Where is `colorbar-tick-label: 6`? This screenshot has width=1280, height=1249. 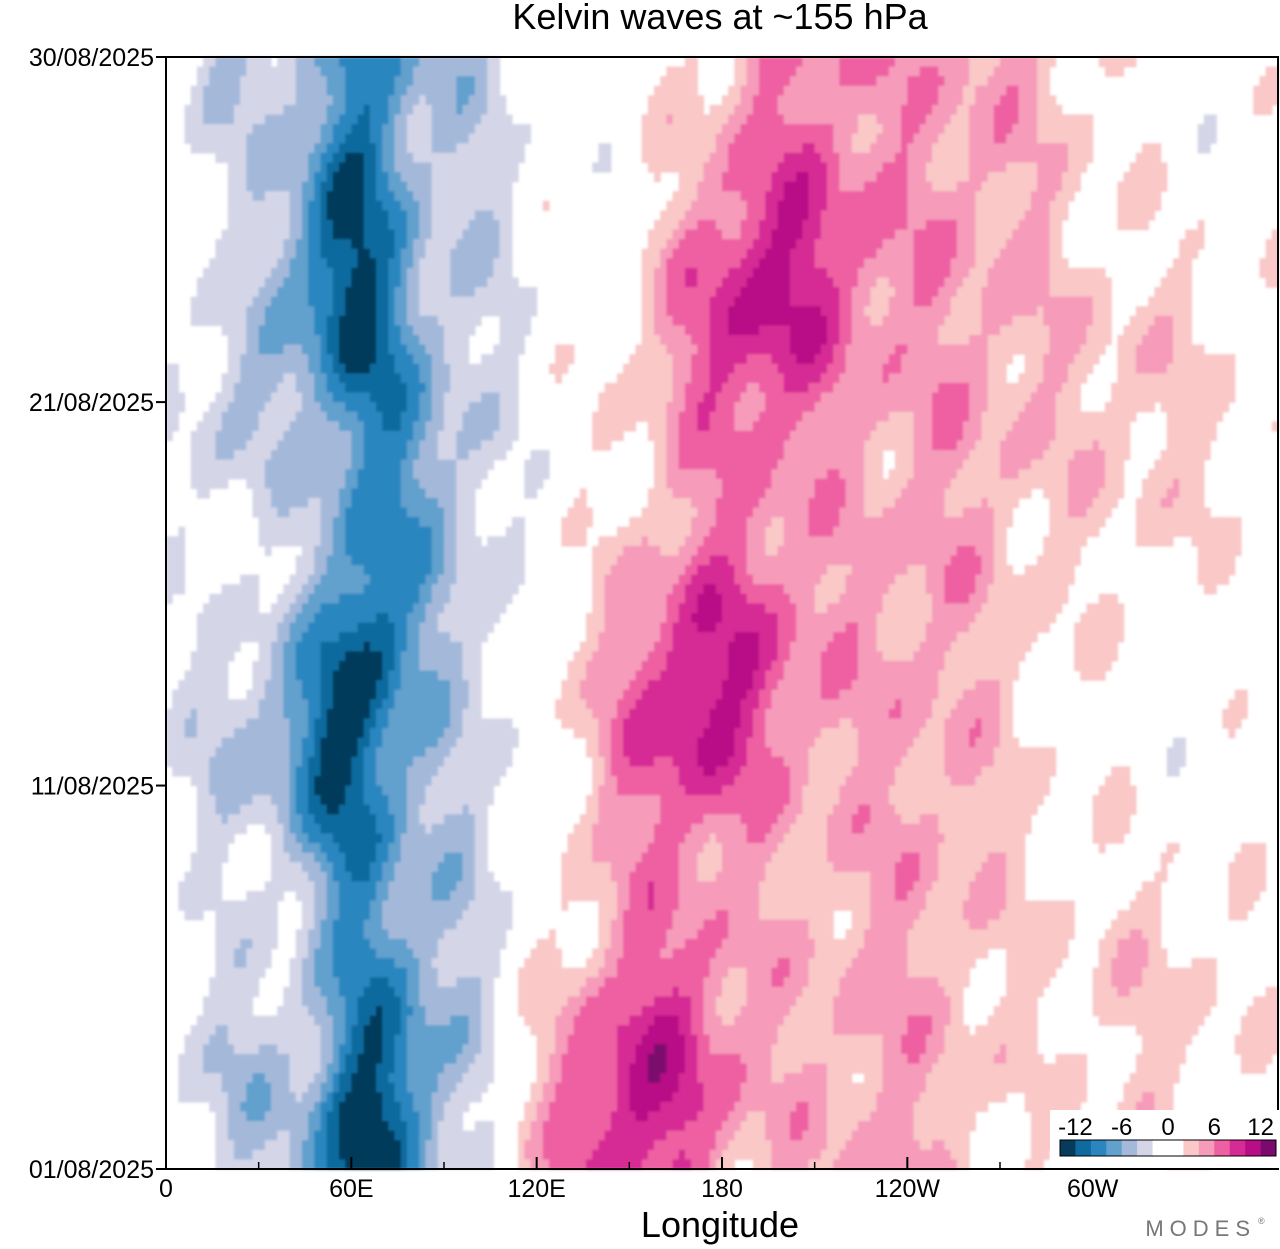
colorbar-tick-label: 6 is located at coordinates (1214, 1127).